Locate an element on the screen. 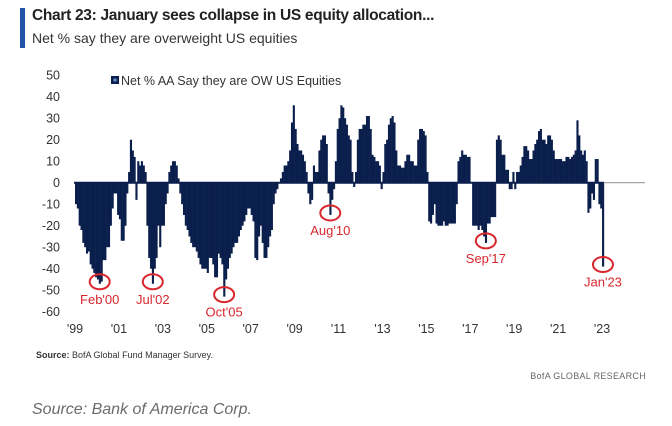 Image resolution: width=672 pixels, height=426 pixels. y-tick-label: -40 is located at coordinates (51, 269).